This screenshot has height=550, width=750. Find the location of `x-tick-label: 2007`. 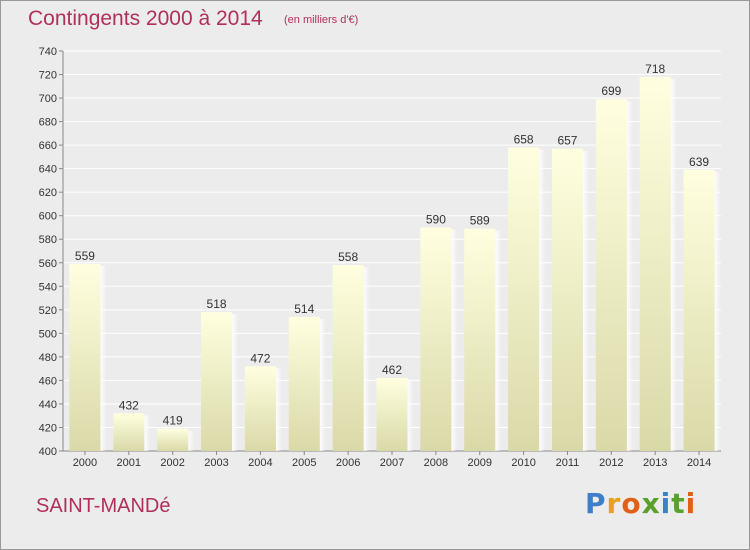

x-tick-label: 2007 is located at coordinates (392, 463).